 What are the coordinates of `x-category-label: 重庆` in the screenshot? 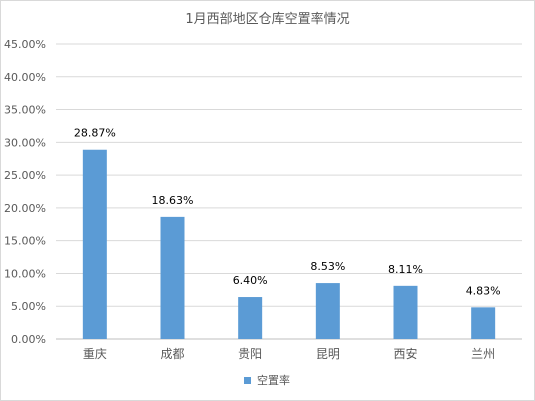 It's located at (95, 354).